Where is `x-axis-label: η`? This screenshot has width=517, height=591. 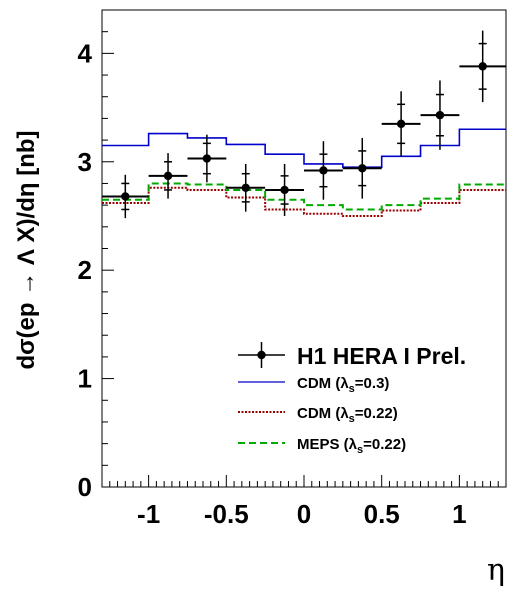 x-axis-label: η is located at coordinates (496, 570).